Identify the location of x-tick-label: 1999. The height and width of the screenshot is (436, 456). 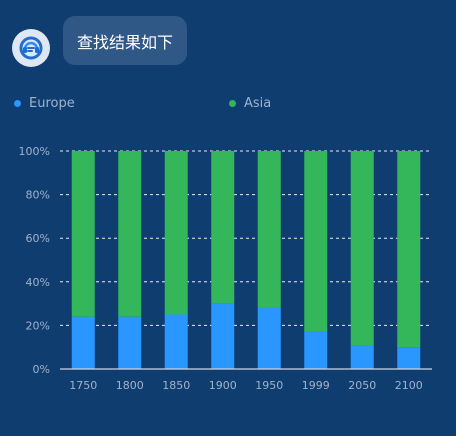
(316, 385).